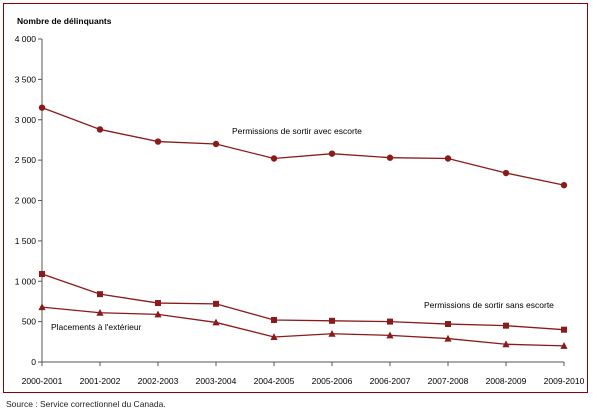  What do you see at coordinates (42, 381) in the screenshot?
I see `x-tick-label: 2000-2001` at bounding box center [42, 381].